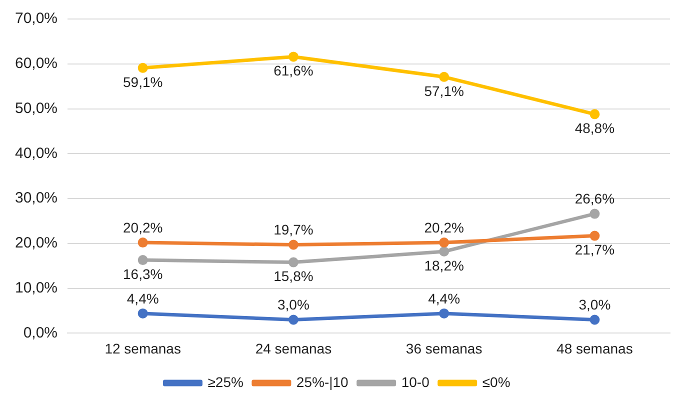  What do you see at coordinates (142, 348) in the screenshot?
I see `x-tick-label: 12 semanas` at bounding box center [142, 348].